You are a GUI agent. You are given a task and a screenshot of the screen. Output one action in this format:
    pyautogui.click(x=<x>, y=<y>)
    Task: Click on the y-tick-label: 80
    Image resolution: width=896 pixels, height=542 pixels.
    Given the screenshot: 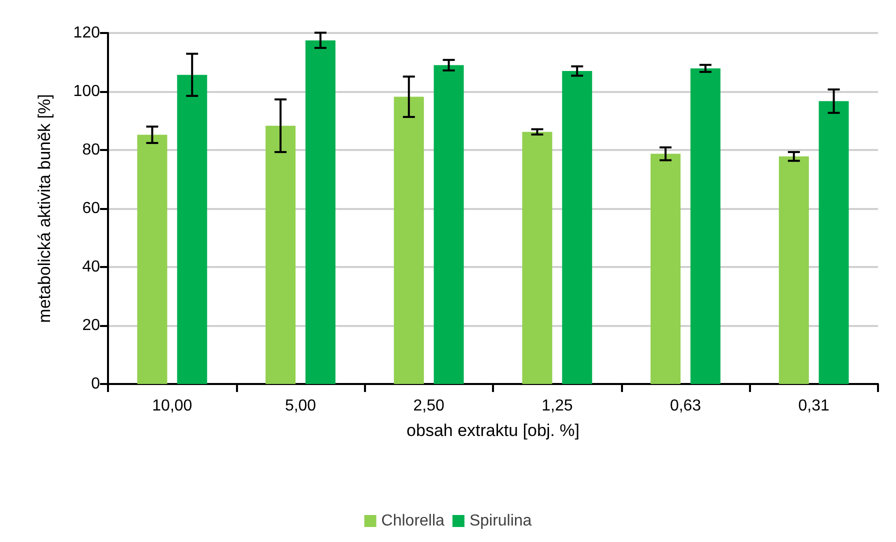 What is the action you would take?
    pyautogui.click(x=91, y=150)
    